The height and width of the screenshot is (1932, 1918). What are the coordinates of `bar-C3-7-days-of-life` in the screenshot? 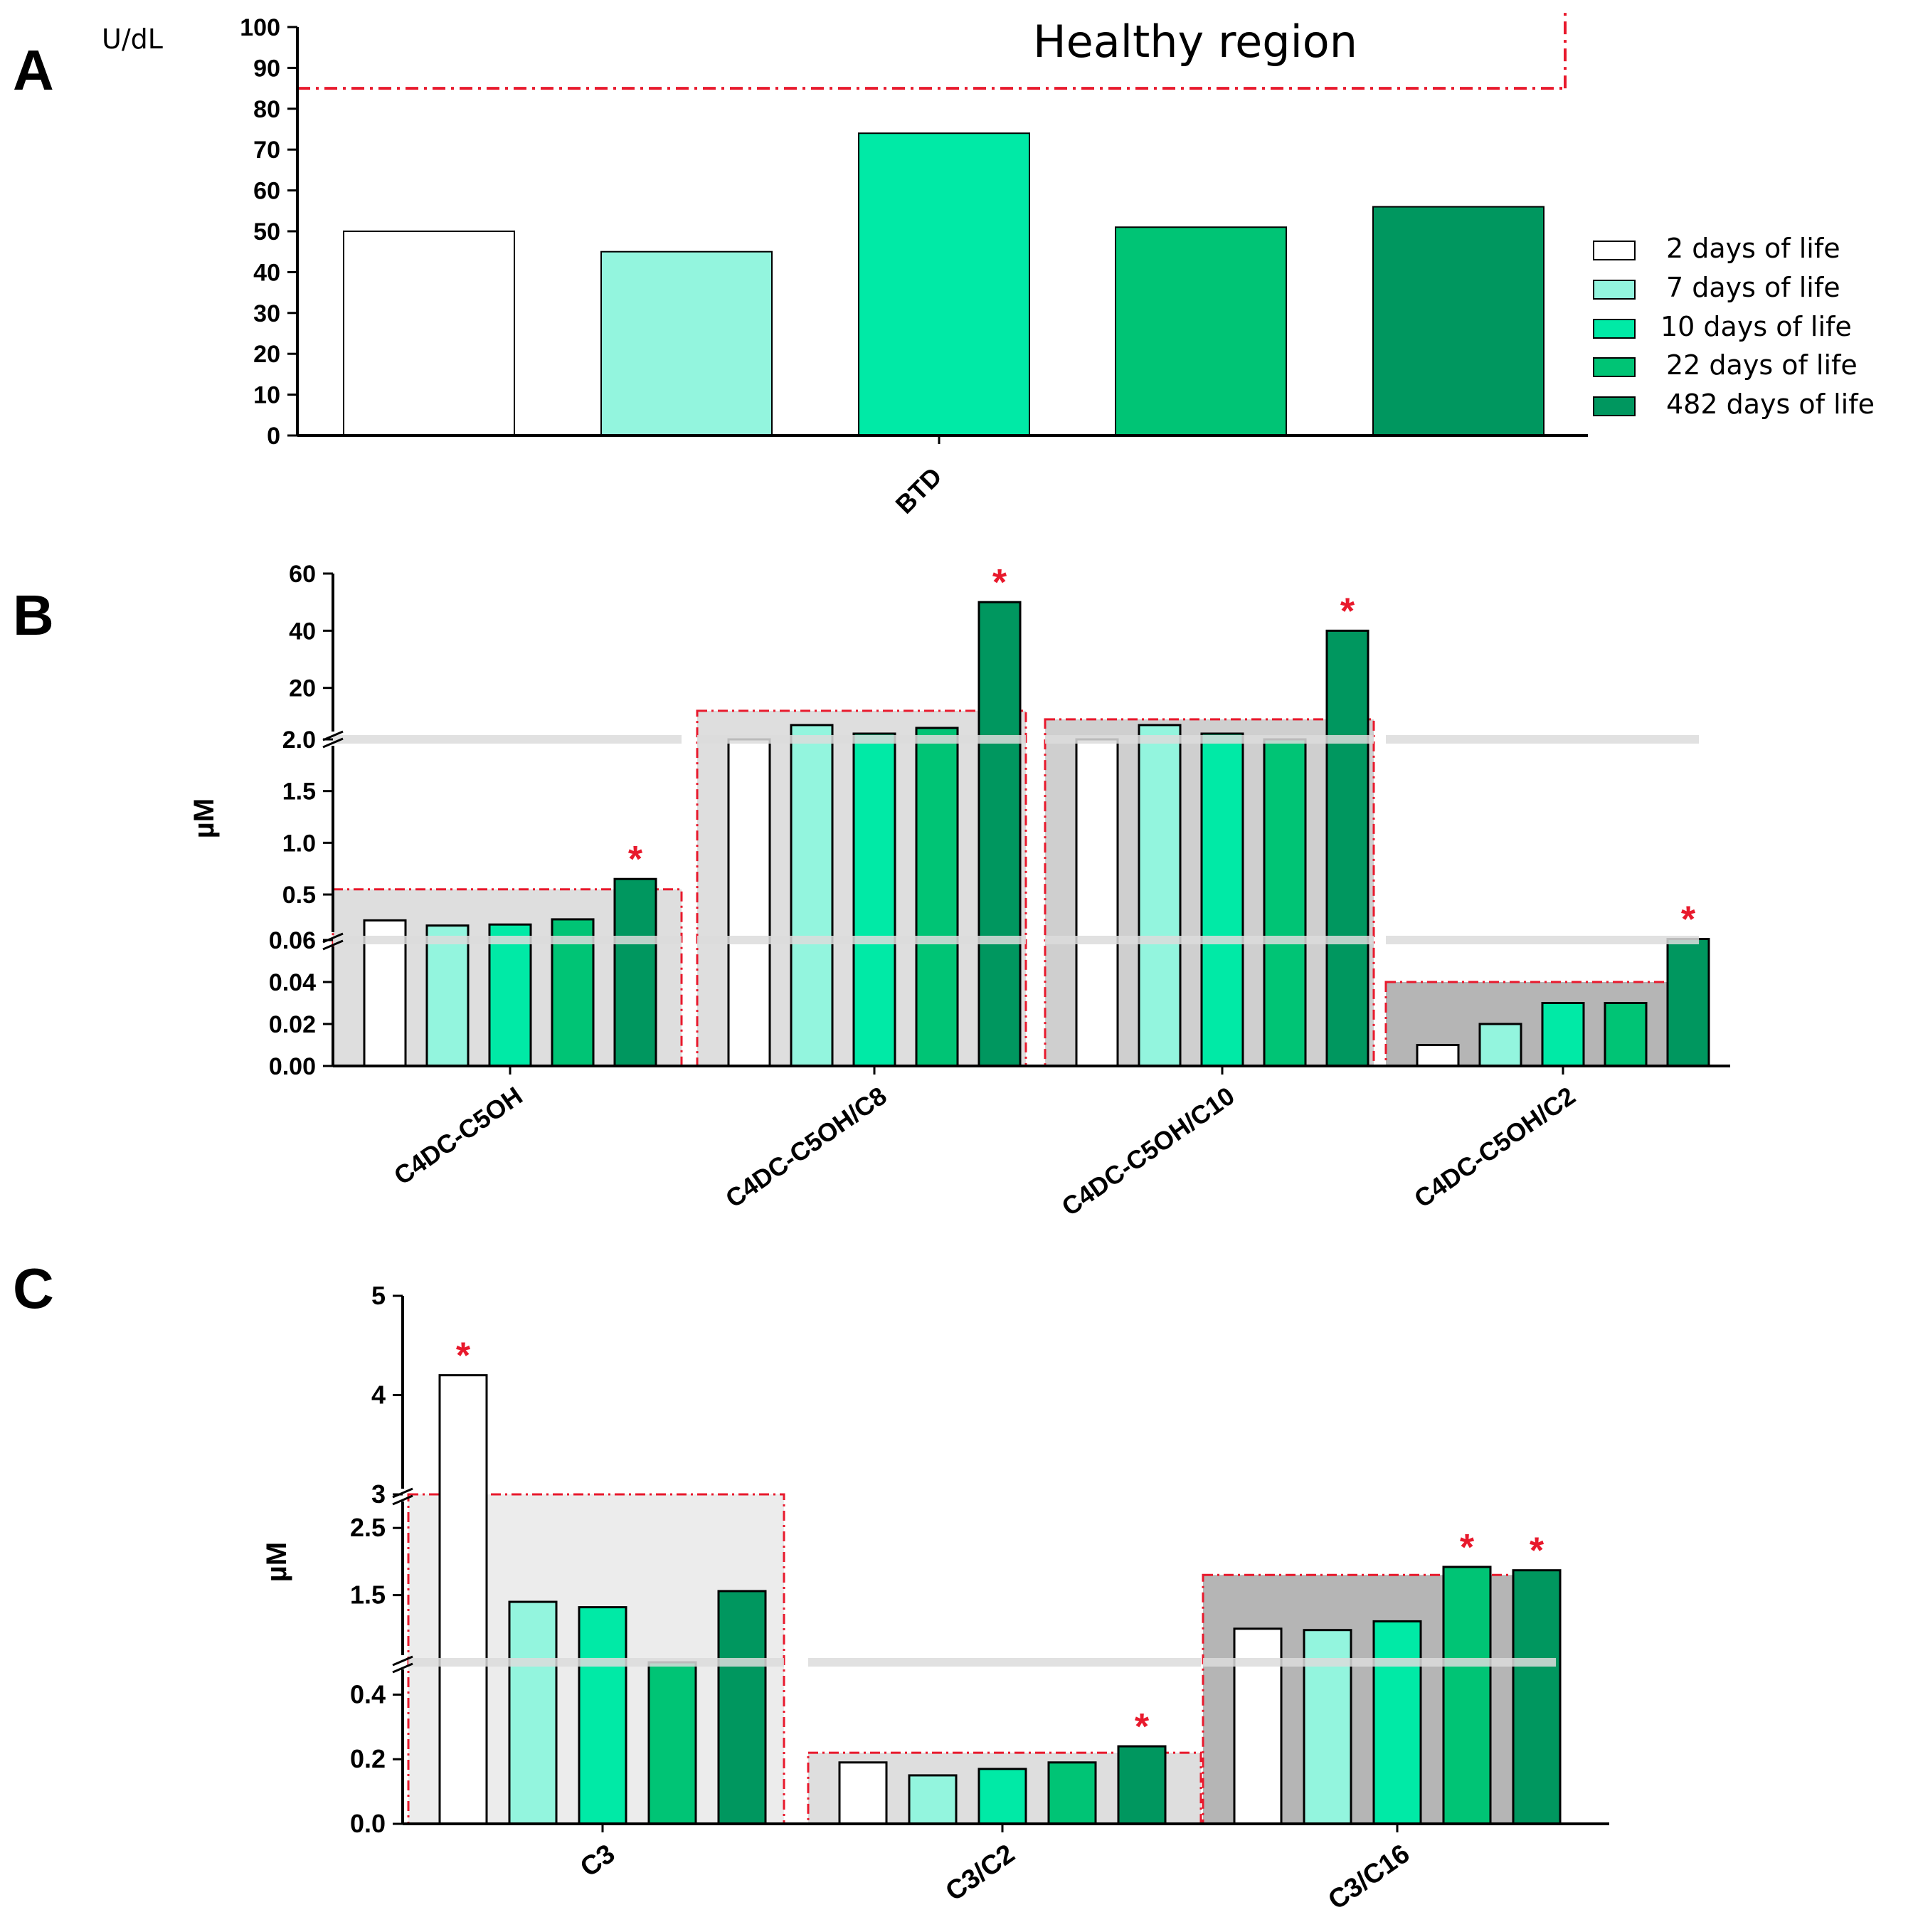 It's located at (533, 1712).